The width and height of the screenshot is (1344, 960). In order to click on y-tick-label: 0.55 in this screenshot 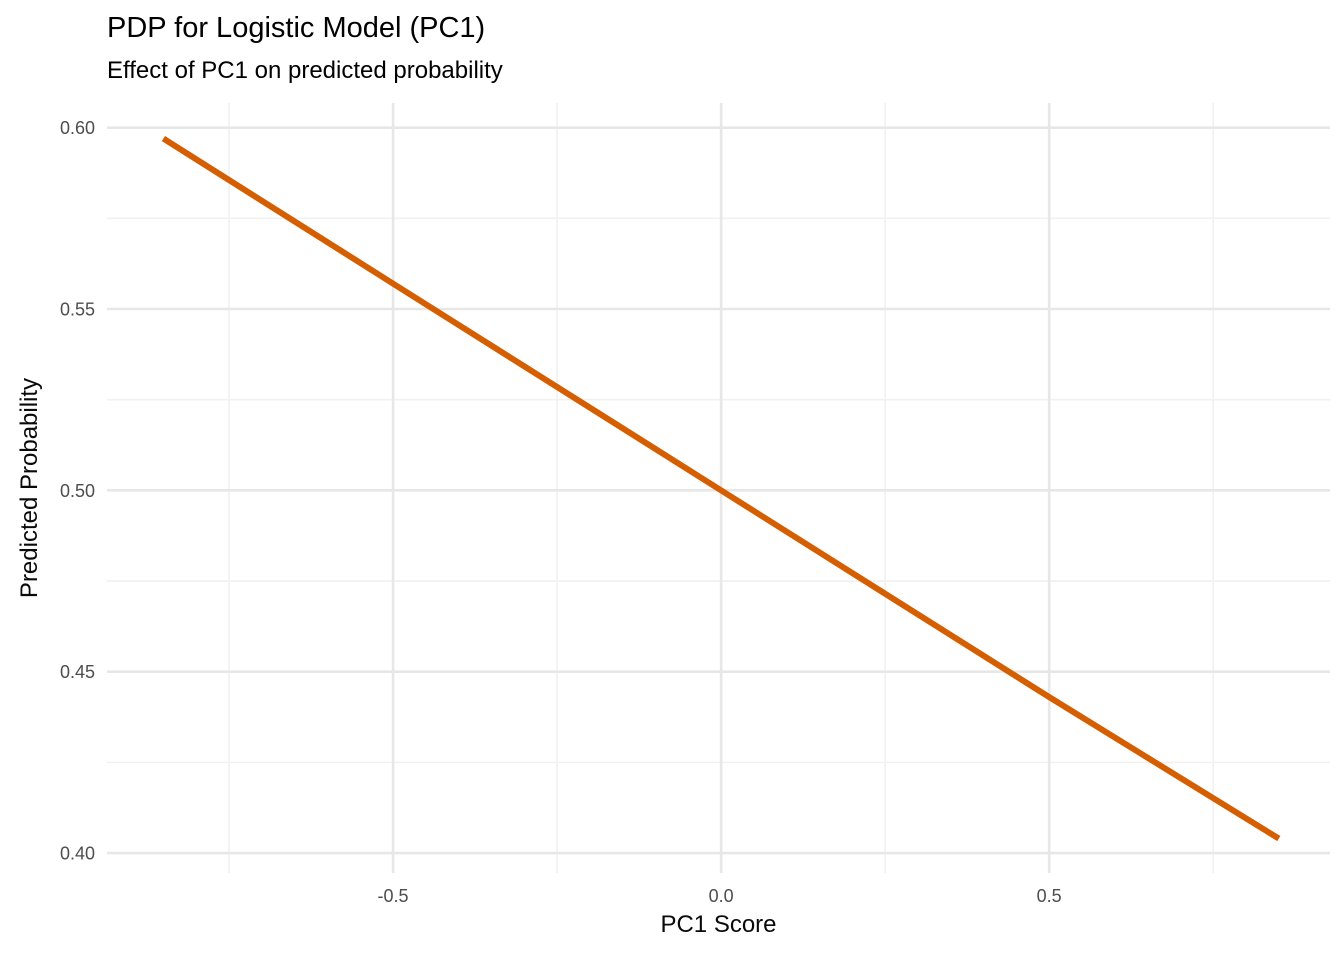, I will do `click(77, 310)`.